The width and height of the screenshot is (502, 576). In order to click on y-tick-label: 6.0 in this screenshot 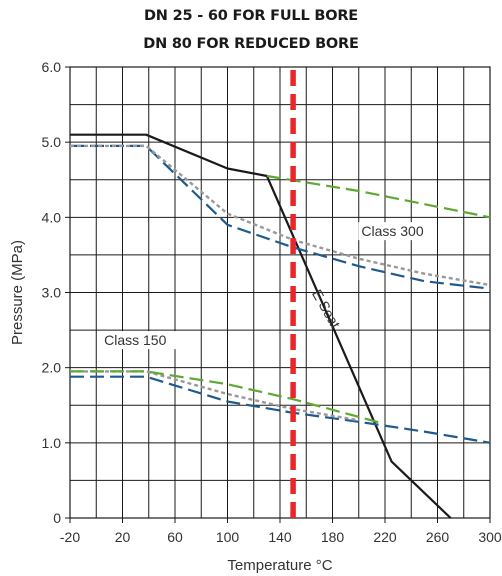, I will do `click(52, 67)`.